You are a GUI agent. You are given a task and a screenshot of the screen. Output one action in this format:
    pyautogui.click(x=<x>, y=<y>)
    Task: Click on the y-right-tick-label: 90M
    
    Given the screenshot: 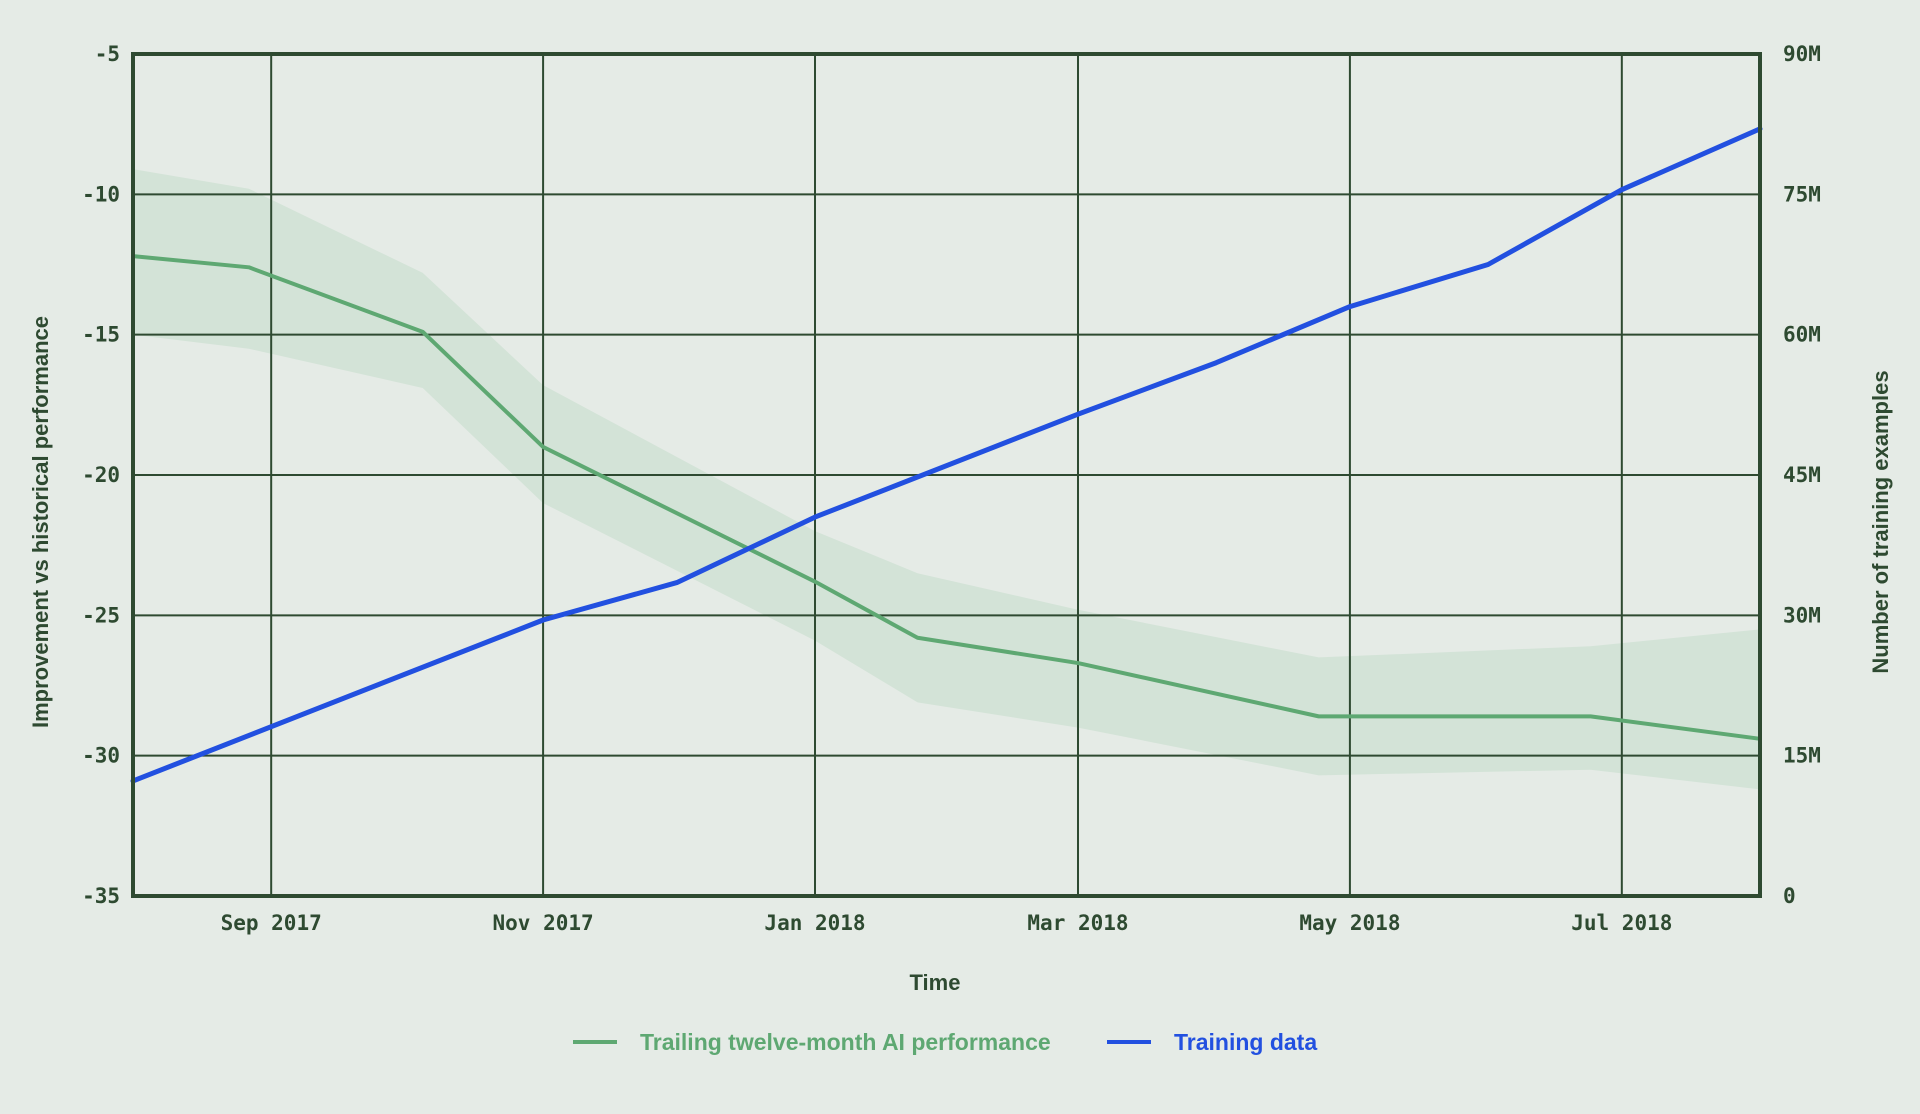 What is the action you would take?
    pyautogui.click(x=1802, y=54)
    